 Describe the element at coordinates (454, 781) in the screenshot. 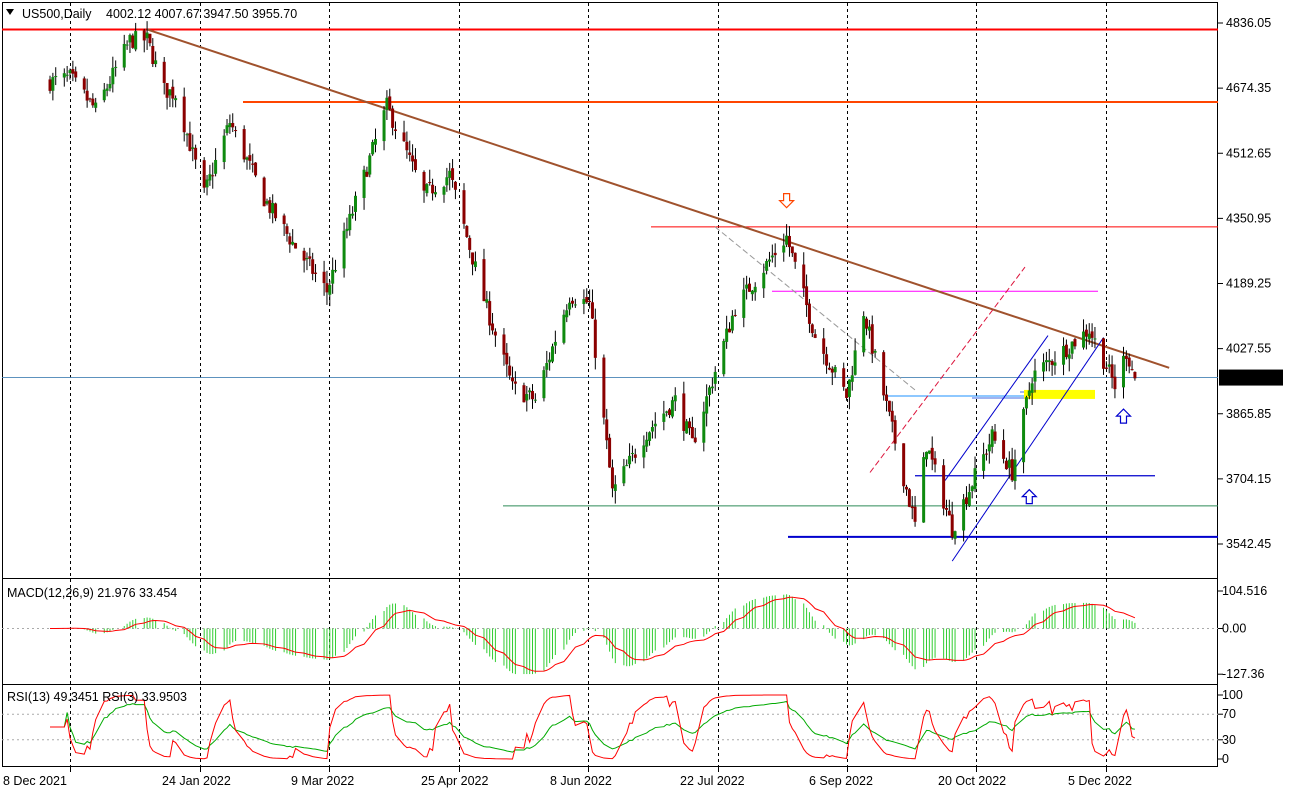

I see `date-label: 25 Apr 2022` at that location.